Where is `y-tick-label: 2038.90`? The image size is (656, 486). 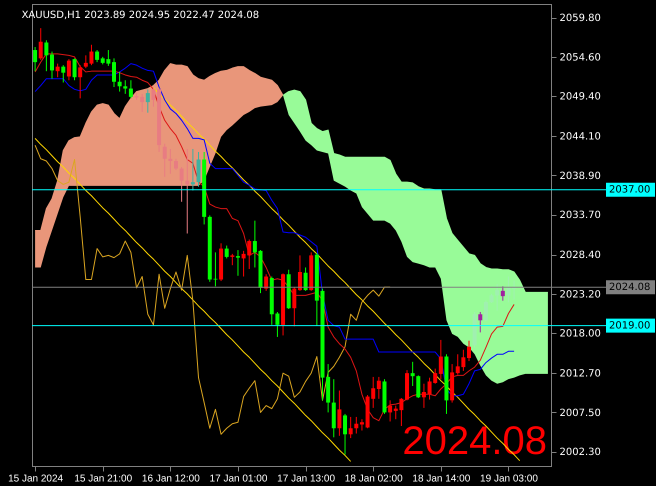 y-tick-label: 2038.90 is located at coordinates (580, 176).